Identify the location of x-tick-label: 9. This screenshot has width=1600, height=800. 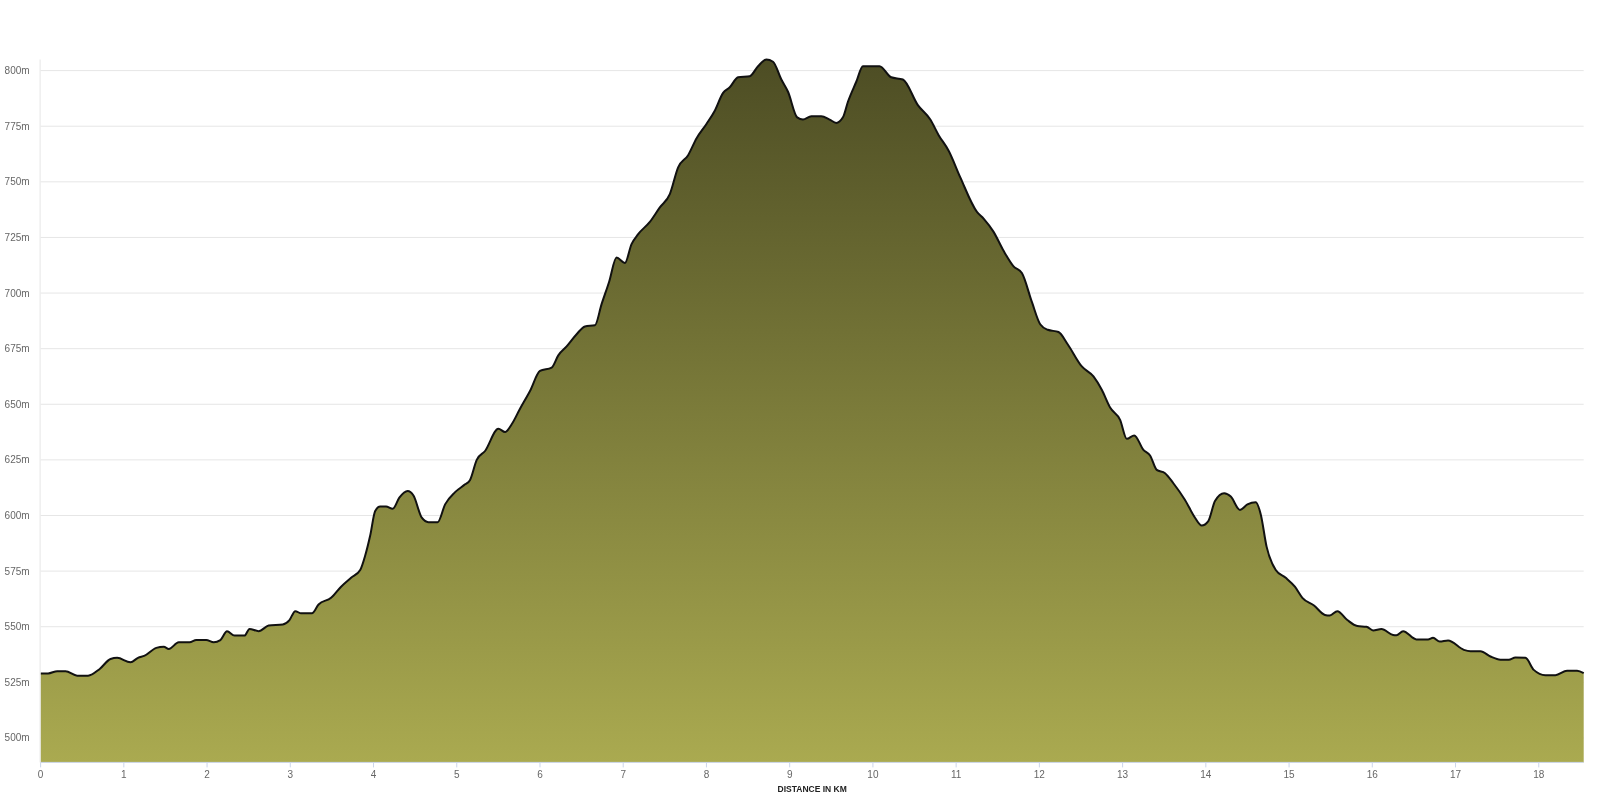
(789, 775).